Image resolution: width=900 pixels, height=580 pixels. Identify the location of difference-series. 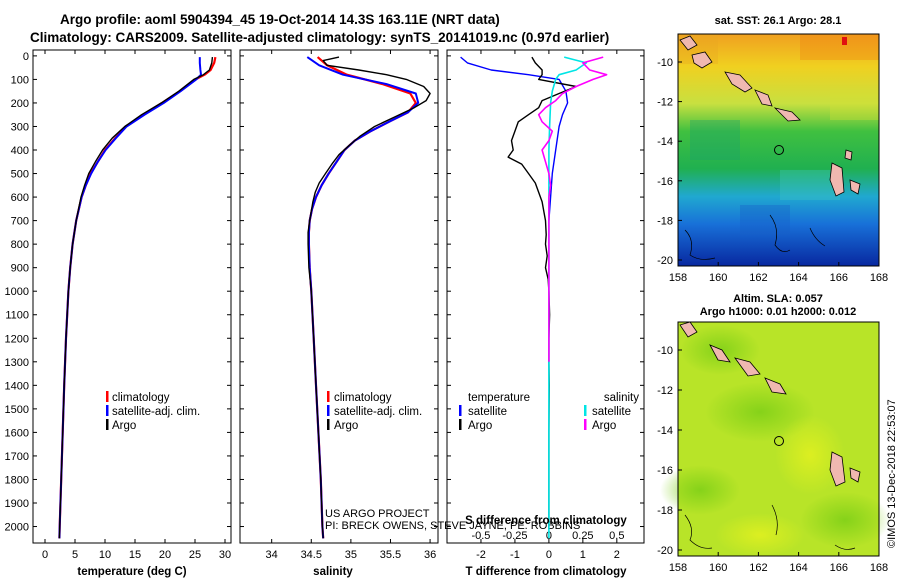
(534, 297).